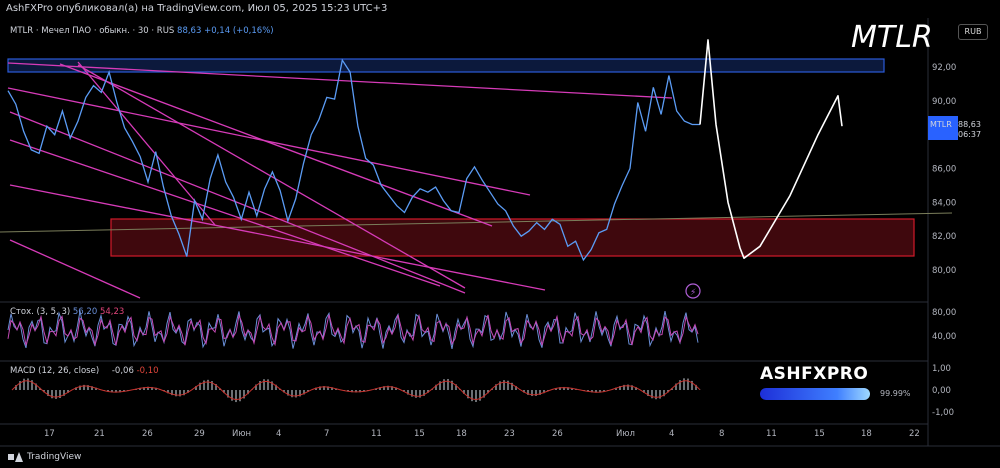 The height and width of the screenshot is (468, 1000). Describe the element at coordinates (54, 457) in the screenshot. I see `footer-logo-text: TradingView` at that location.